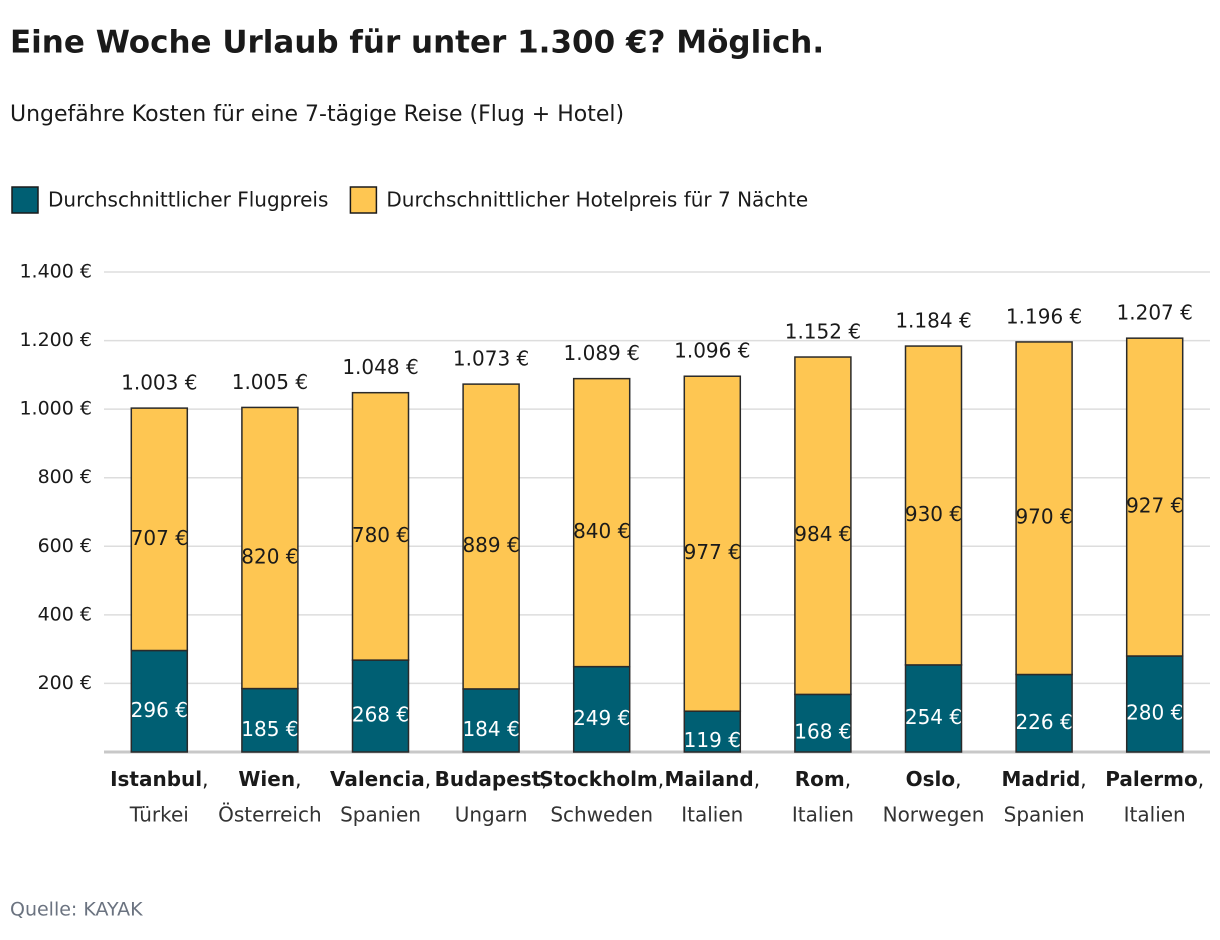 This screenshot has width=1220, height=940. Describe the element at coordinates (270, 797) in the screenshot. I see `x-tick-label: Wien, Österreich` at that location.